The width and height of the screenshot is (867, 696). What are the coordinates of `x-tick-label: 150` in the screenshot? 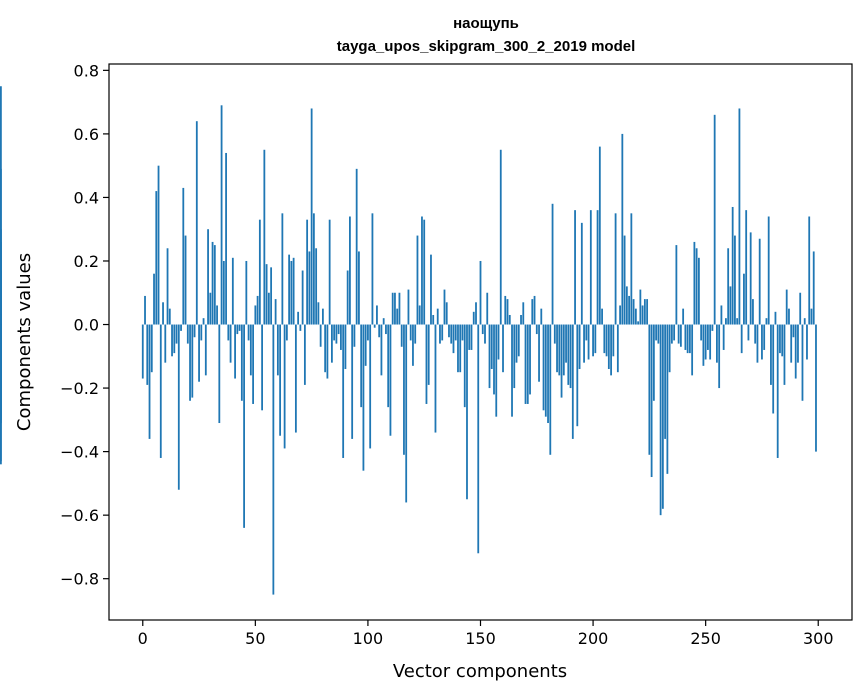 It's located at (480, 638).